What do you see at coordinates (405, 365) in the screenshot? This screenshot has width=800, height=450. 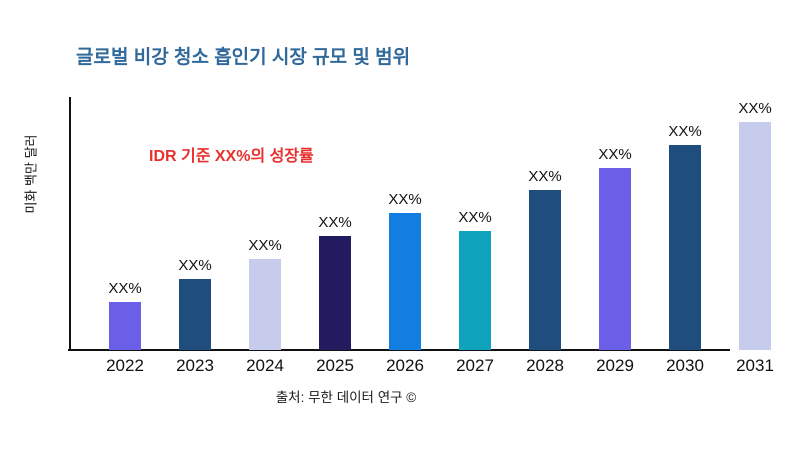 I see `x-tick-label-2026: 2026` at bounding box center [405, 365].